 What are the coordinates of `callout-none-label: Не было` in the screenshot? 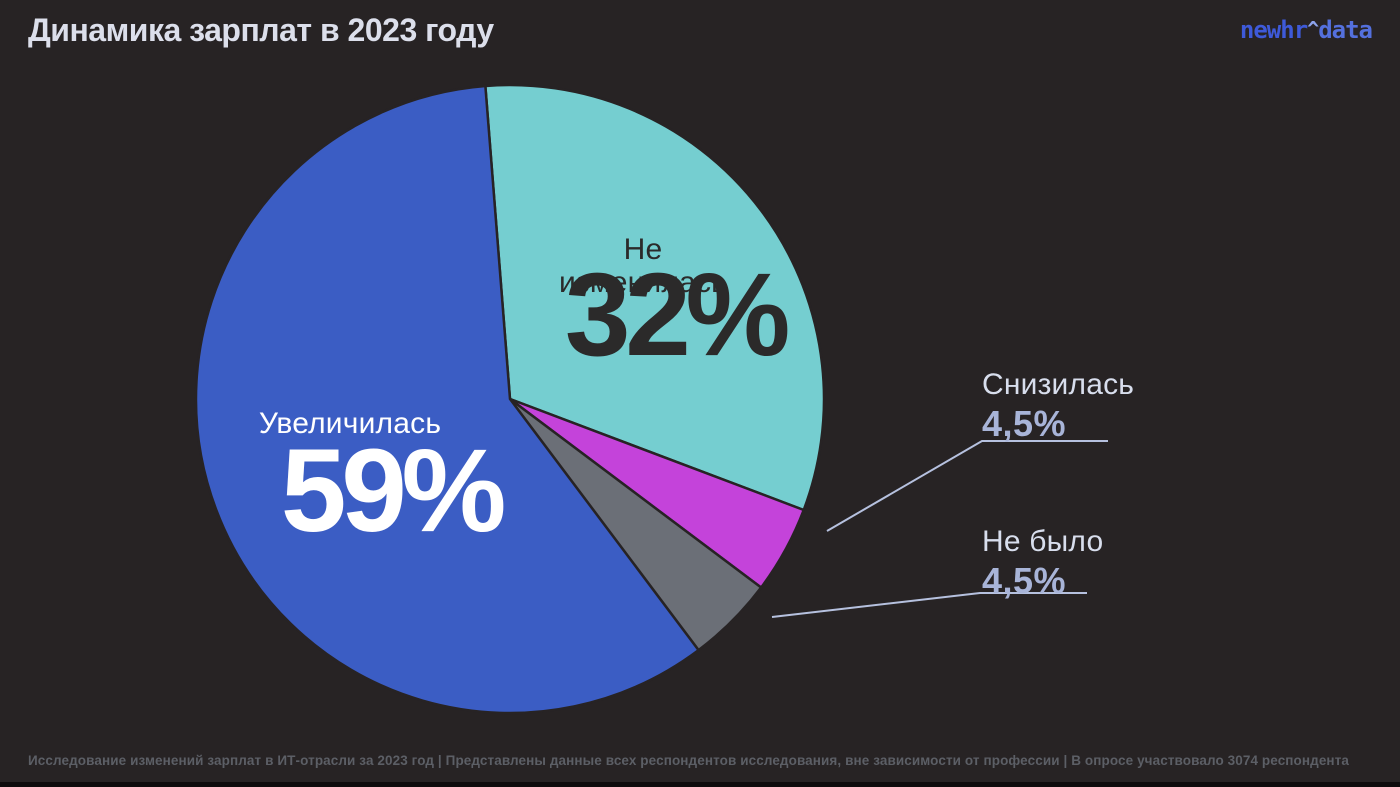 It's located at (1043, 541).